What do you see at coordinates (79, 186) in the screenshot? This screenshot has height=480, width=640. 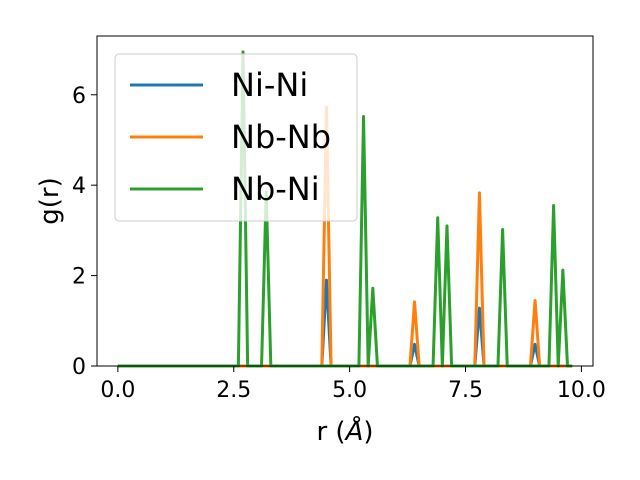 I see `y-tick-label: 4` at bounding box center [79, 186].